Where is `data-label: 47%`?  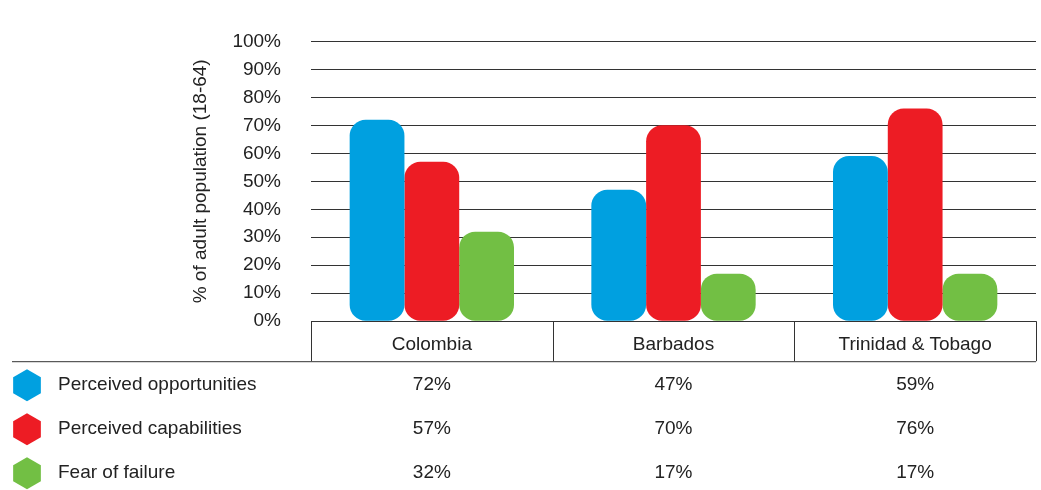 data-label: 47% is located at coordinates (673, 384).